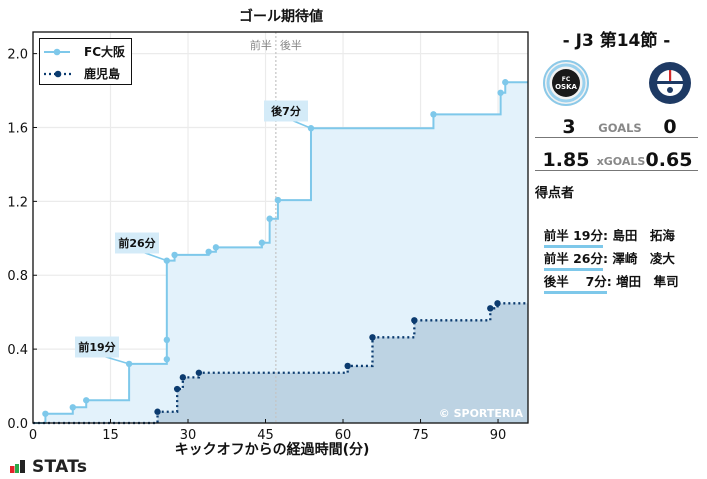  Describe the element at coordinates (17, 128) in the screenshot. I see `y-tick-label: 1.6` at that location.